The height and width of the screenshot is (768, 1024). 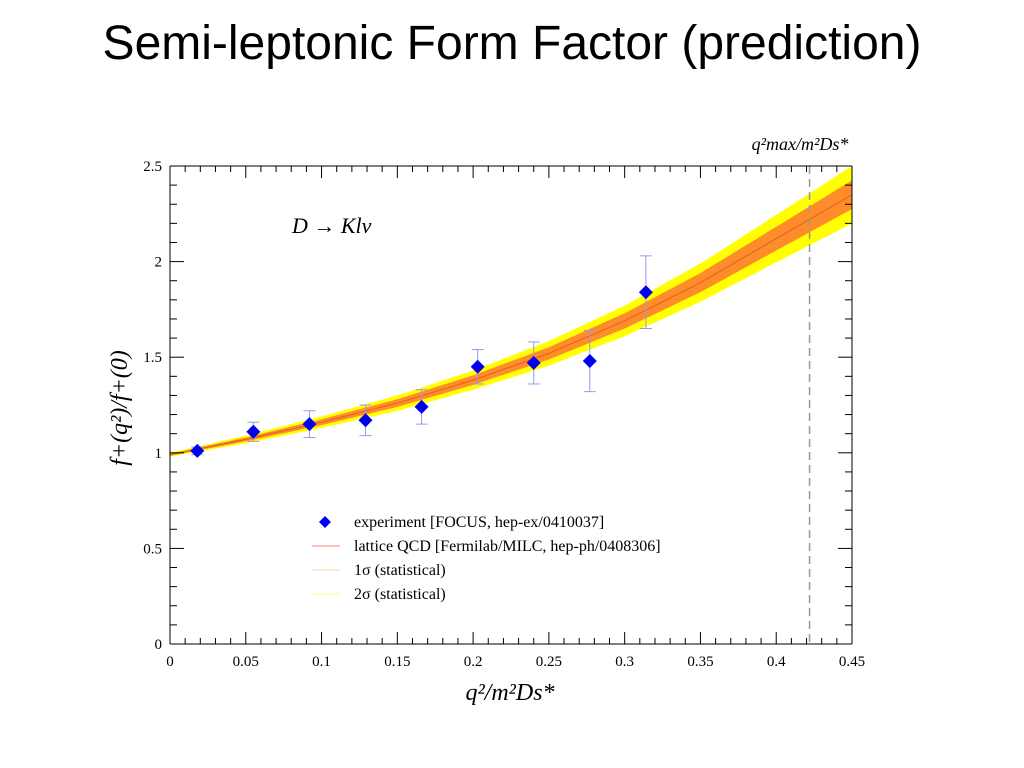 I want to click on legend-marker-experiment, so click(x=325, y=522).